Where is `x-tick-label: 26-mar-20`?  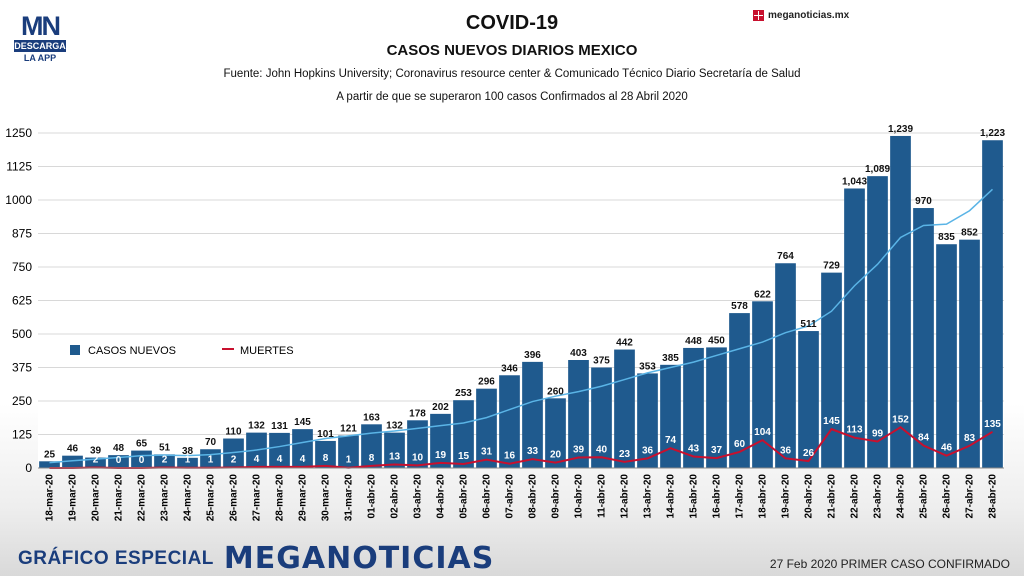
x-tick-label: 26-mar-20 is located at coordinates (234, 498).